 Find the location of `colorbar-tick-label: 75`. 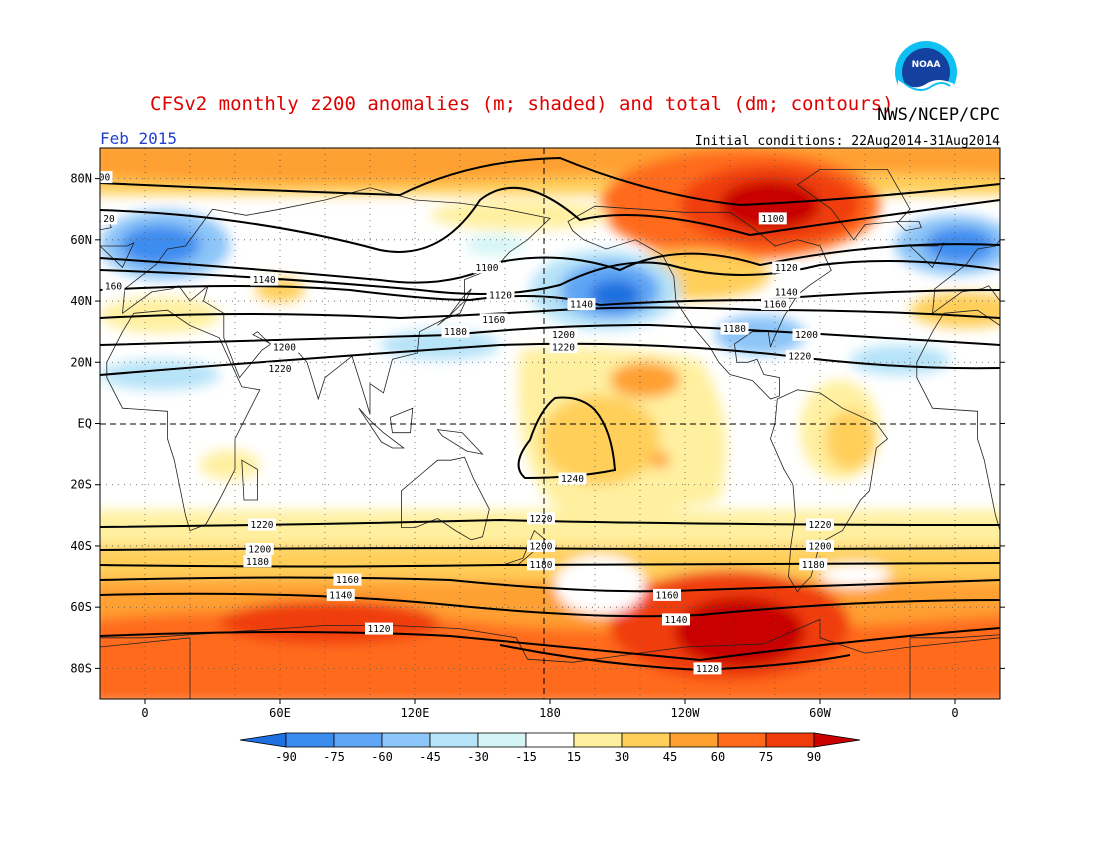

colorbar-tick-label: 75 is located at coordinates (766, 757).